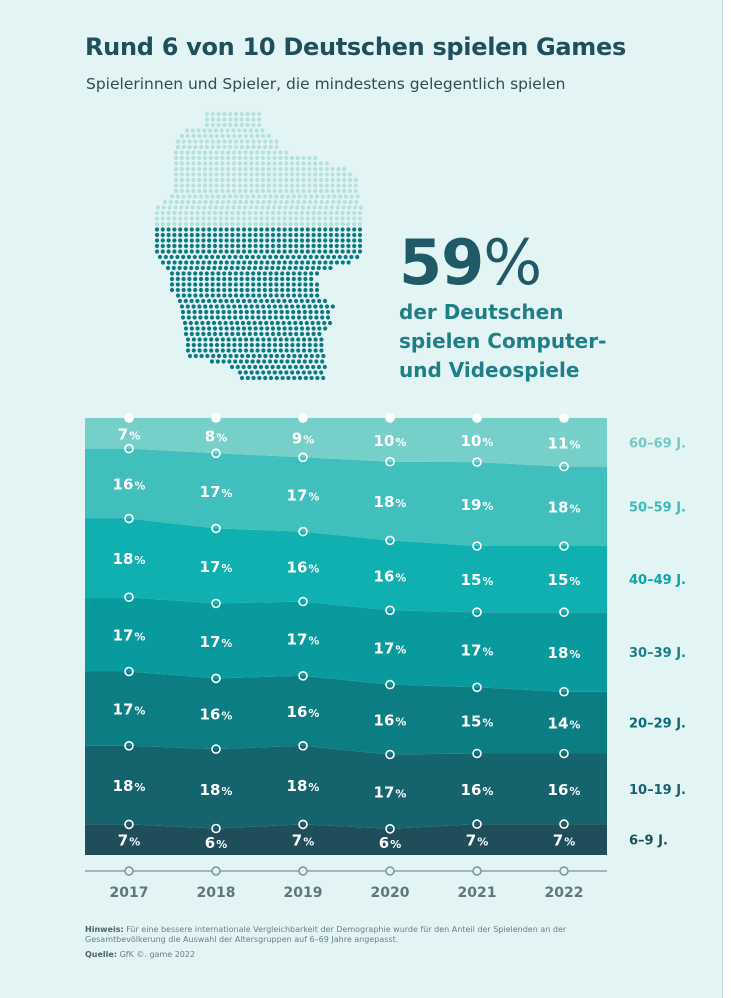 The width and height of the screenshot is (731, 998). Describe the element at coordinates (101, 954) in the screenshot. I see `source-label: Quelle:` at that location.